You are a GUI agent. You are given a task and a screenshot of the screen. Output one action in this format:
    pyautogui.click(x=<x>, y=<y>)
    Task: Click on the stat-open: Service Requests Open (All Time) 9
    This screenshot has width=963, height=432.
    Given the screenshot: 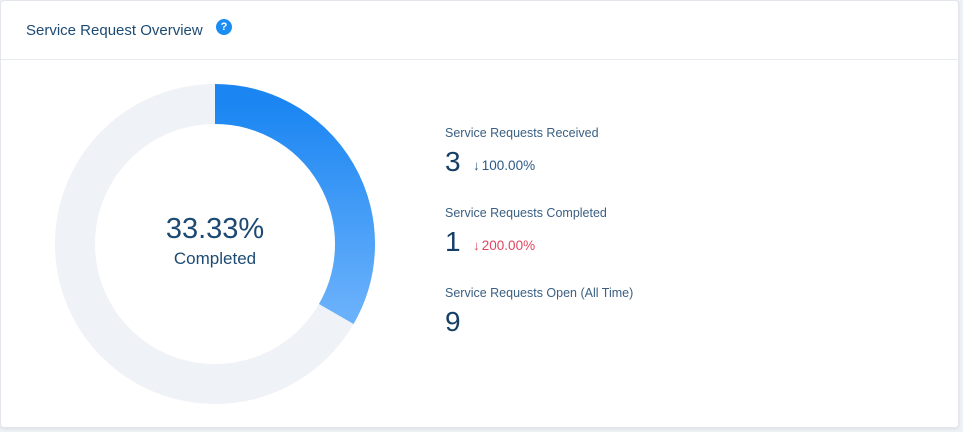 What is the action you would take?
    pyautogui.click(x=539, y=311)
    